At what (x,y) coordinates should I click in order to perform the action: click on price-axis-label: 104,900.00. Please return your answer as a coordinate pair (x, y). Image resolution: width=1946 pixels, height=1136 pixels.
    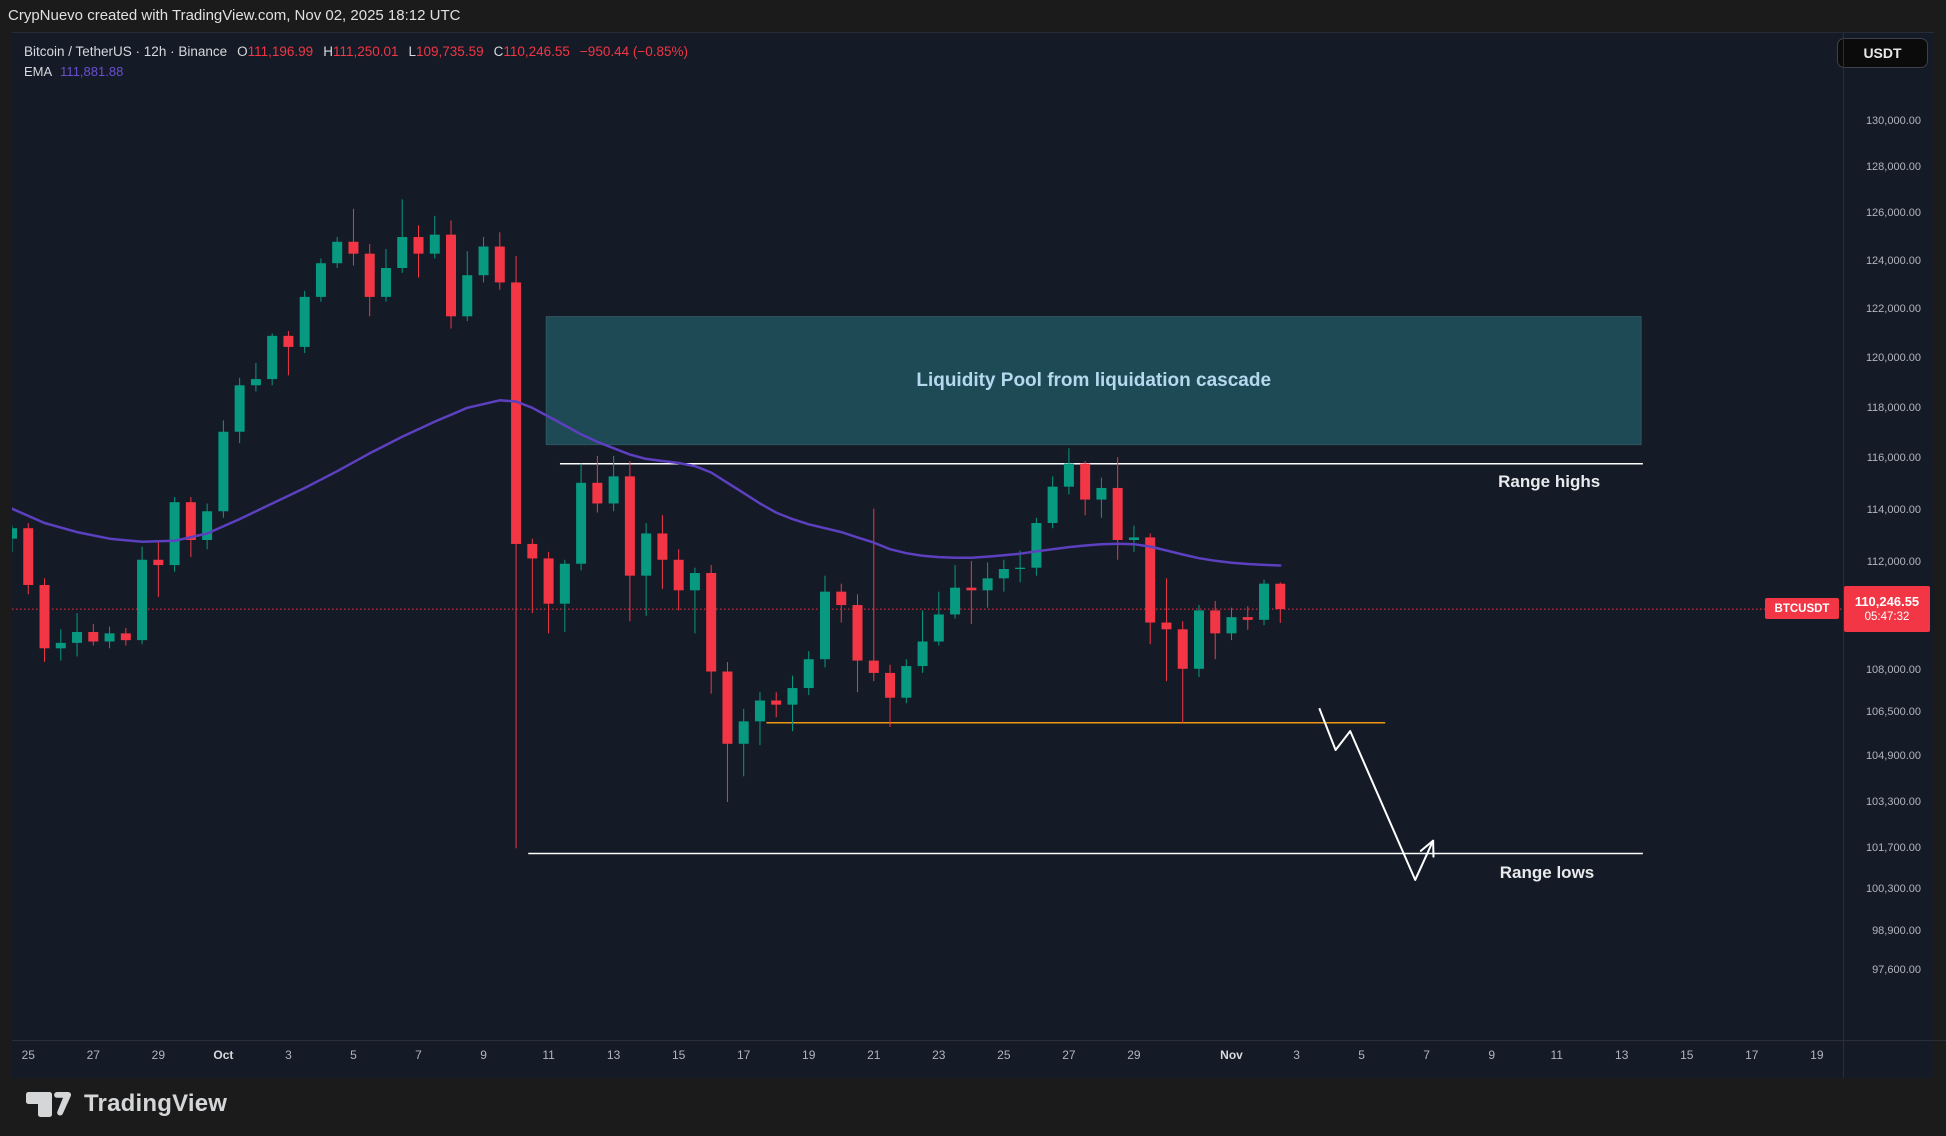
    Looking at the image, I should click on (1893, 756).